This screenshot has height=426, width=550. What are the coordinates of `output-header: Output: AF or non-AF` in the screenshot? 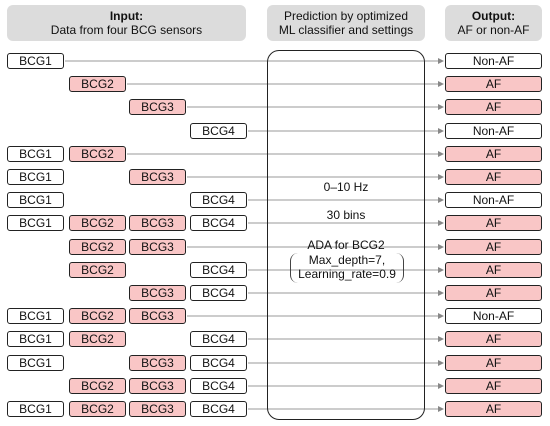 It's located at (493, 23).